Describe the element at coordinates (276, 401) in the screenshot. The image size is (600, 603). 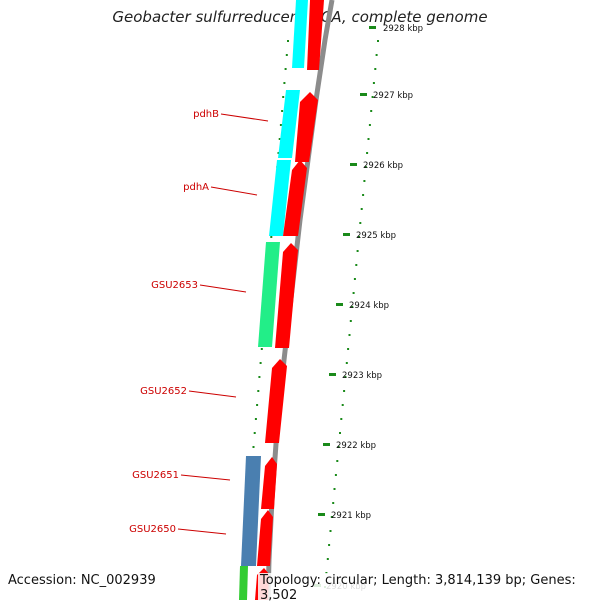
I see `gene-arrow-GSU2652` at that location.